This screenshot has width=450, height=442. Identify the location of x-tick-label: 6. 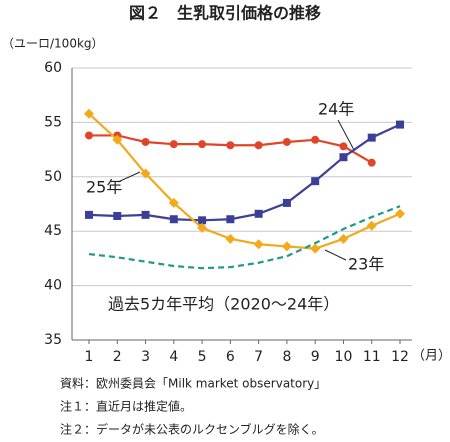
(230, 357).